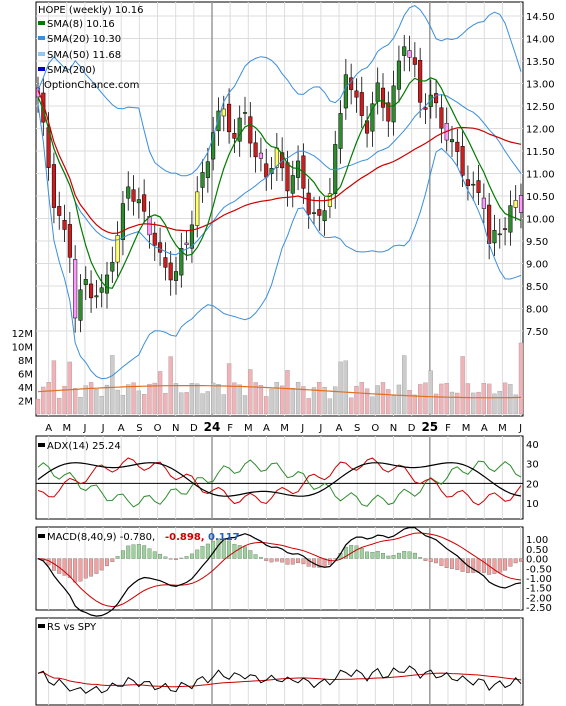  I want to click on macd-signal-line, so click(279, 570).